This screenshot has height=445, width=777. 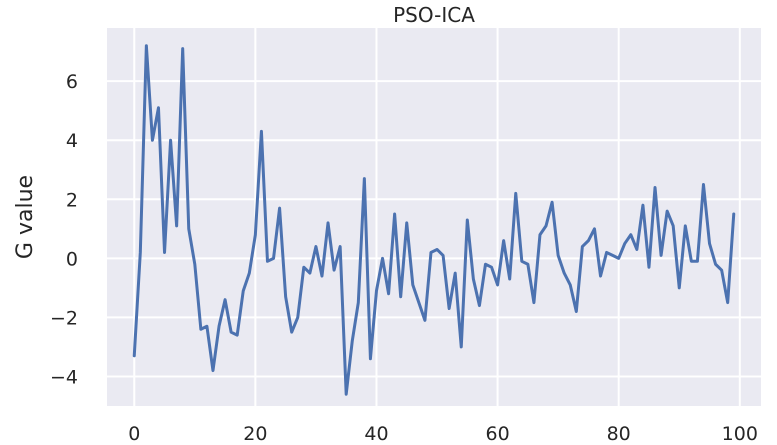 I want to click on y-tick-label: 2, so click(x=72, y=200).